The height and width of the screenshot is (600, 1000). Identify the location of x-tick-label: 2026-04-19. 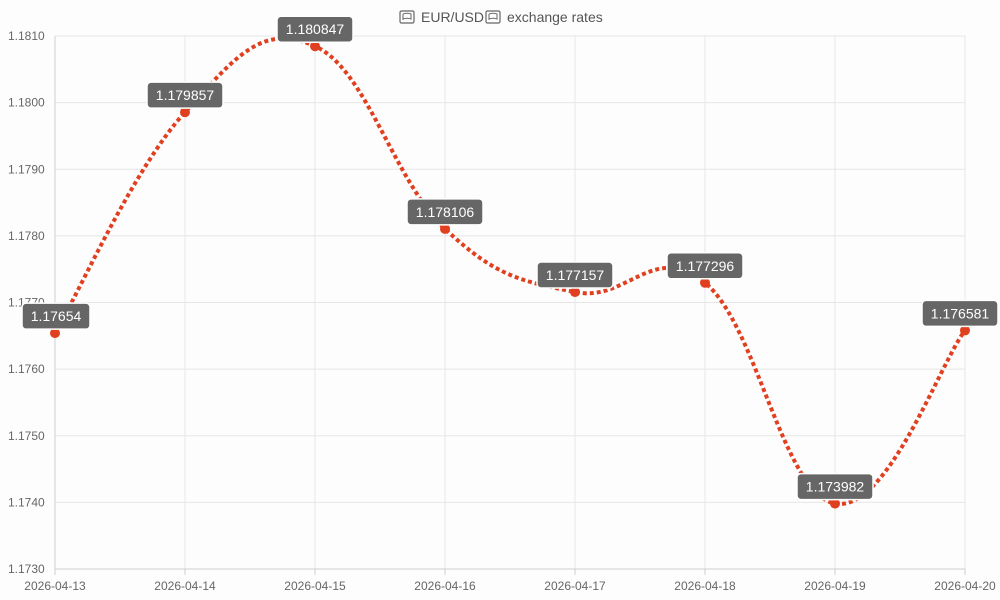
(835, 586).